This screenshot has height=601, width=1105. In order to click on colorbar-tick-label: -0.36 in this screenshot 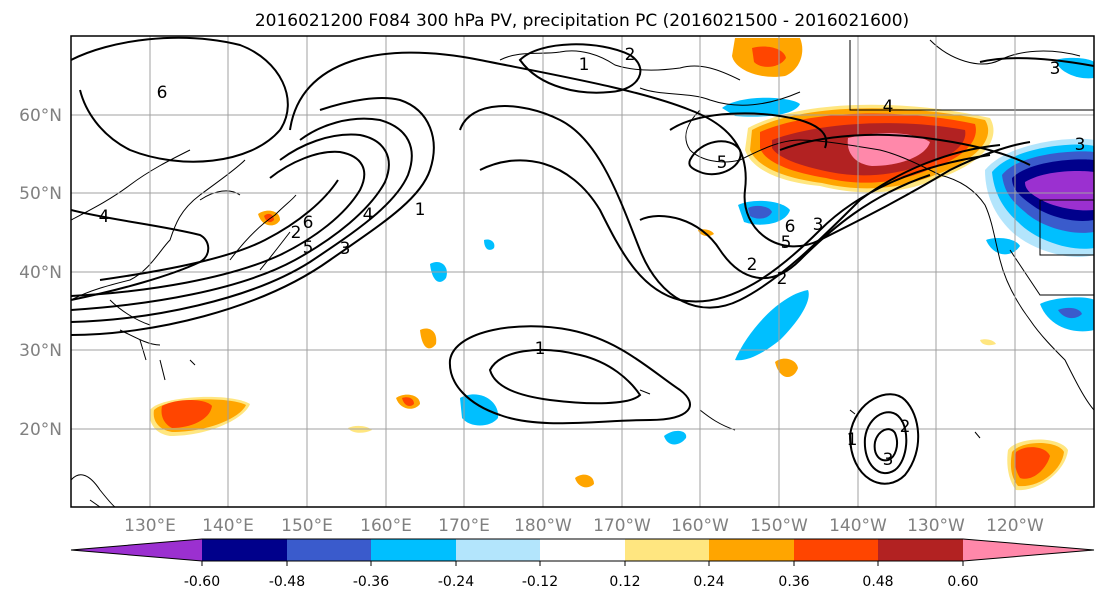, I will do `click(371, 582)`.